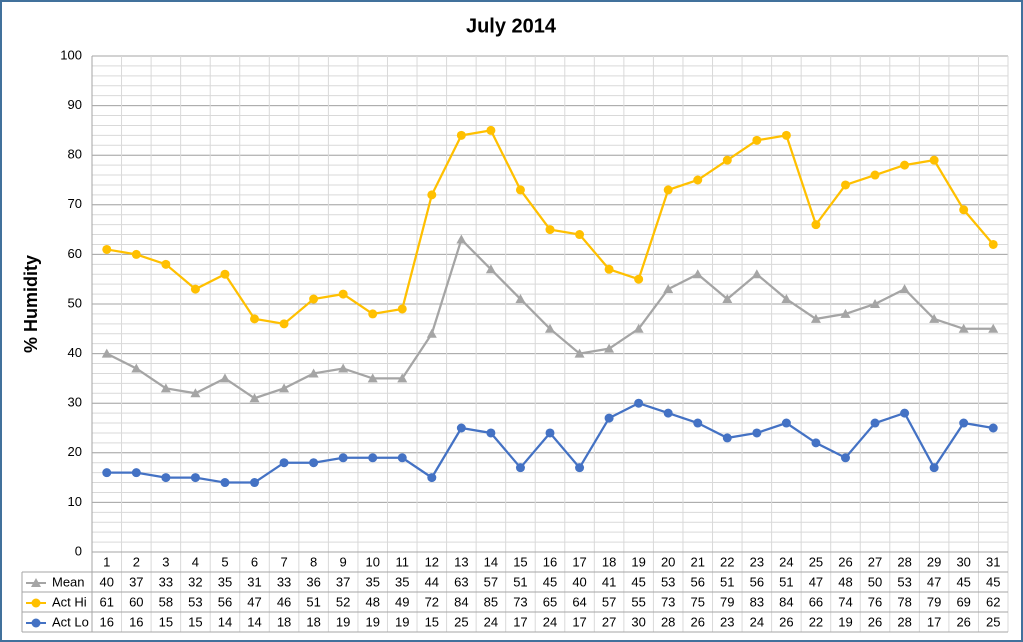  I want to click on table-value: 79, so click(934, 601).